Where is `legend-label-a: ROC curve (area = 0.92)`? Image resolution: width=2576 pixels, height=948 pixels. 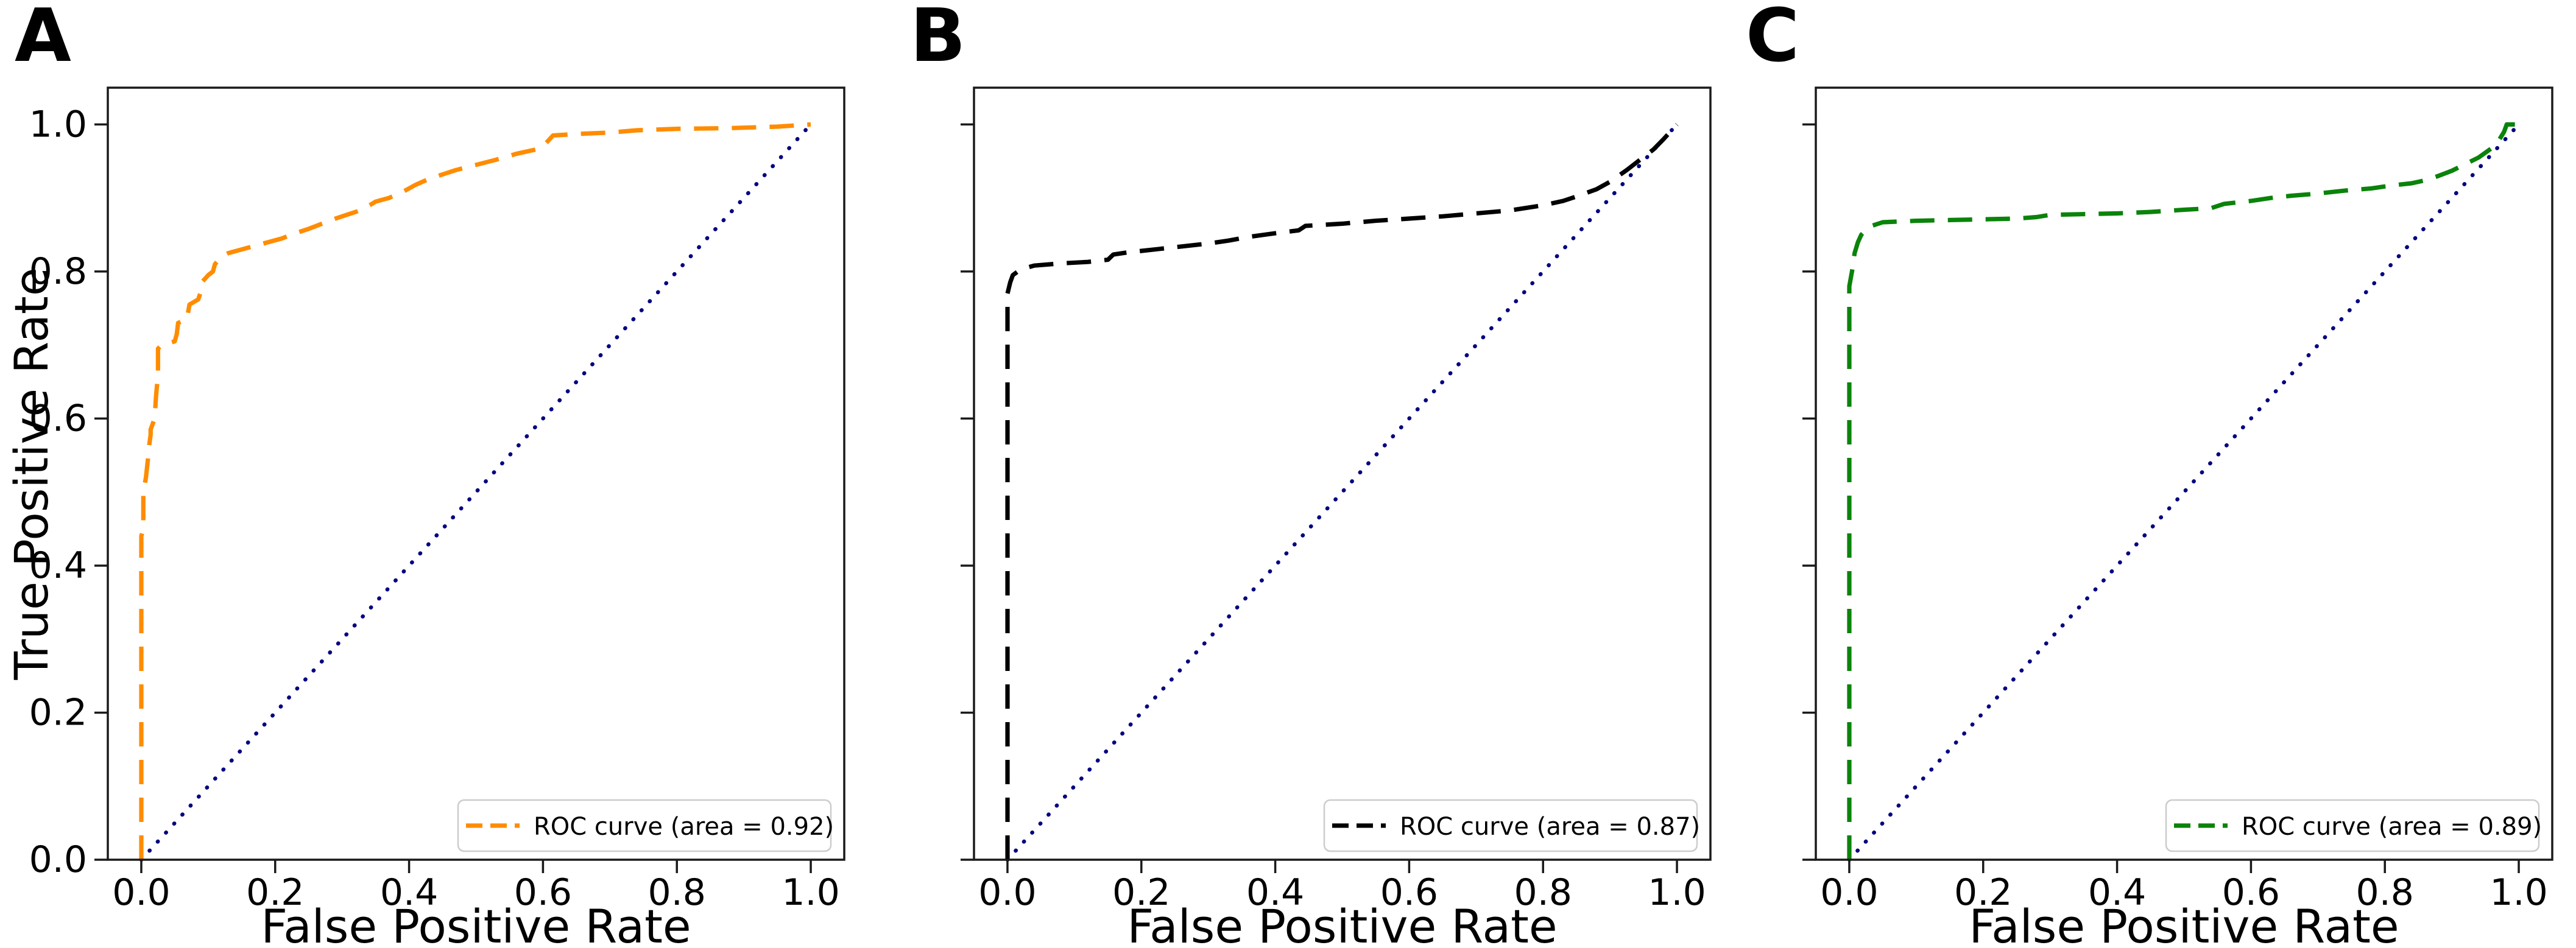 legend-label-a: ROC curve (area = 0.92) is located at coordinates (684, 827).